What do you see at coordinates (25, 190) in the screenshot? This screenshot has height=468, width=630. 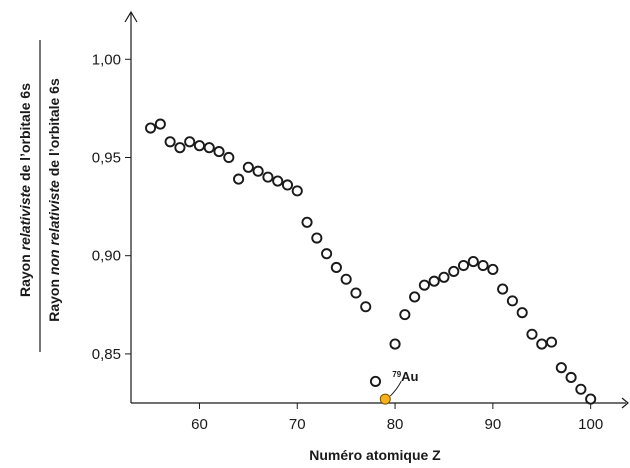 I see `y-axis-numerator: Rayon relativiste de l’orbitale 6s` at bounding box center [25, 190].